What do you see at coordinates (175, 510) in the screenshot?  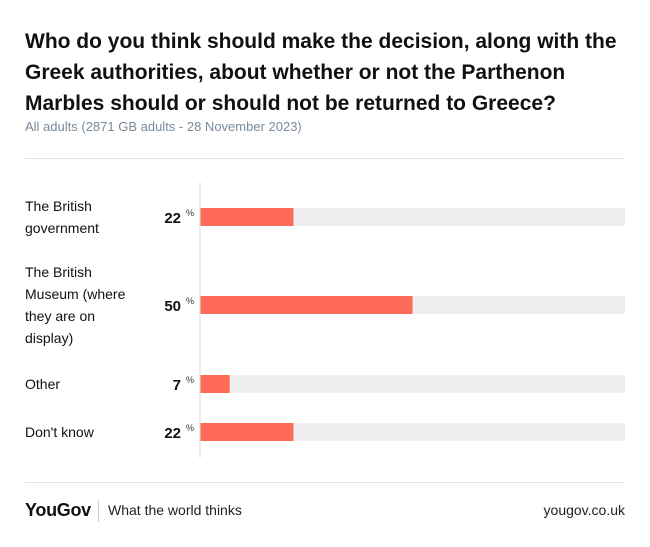 I see `footer-tagline: What the world thinks` at bounding box center [175, 510].